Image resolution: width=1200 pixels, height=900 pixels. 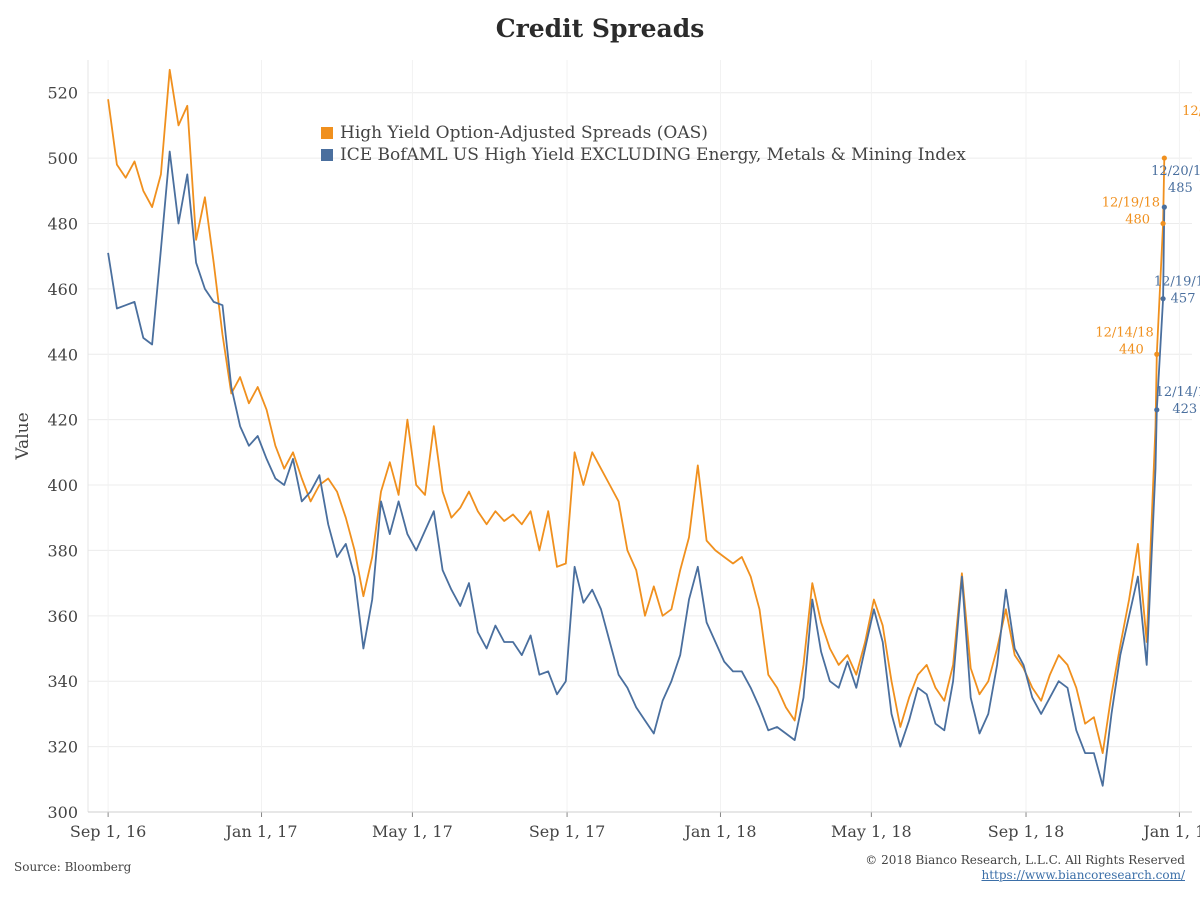 What do you see at coordinates (524, 133) in the screenshot?
I see `legend-label: High Yield Option-Adjusted Spreads (OAS)` at bounding box center [524, 133].